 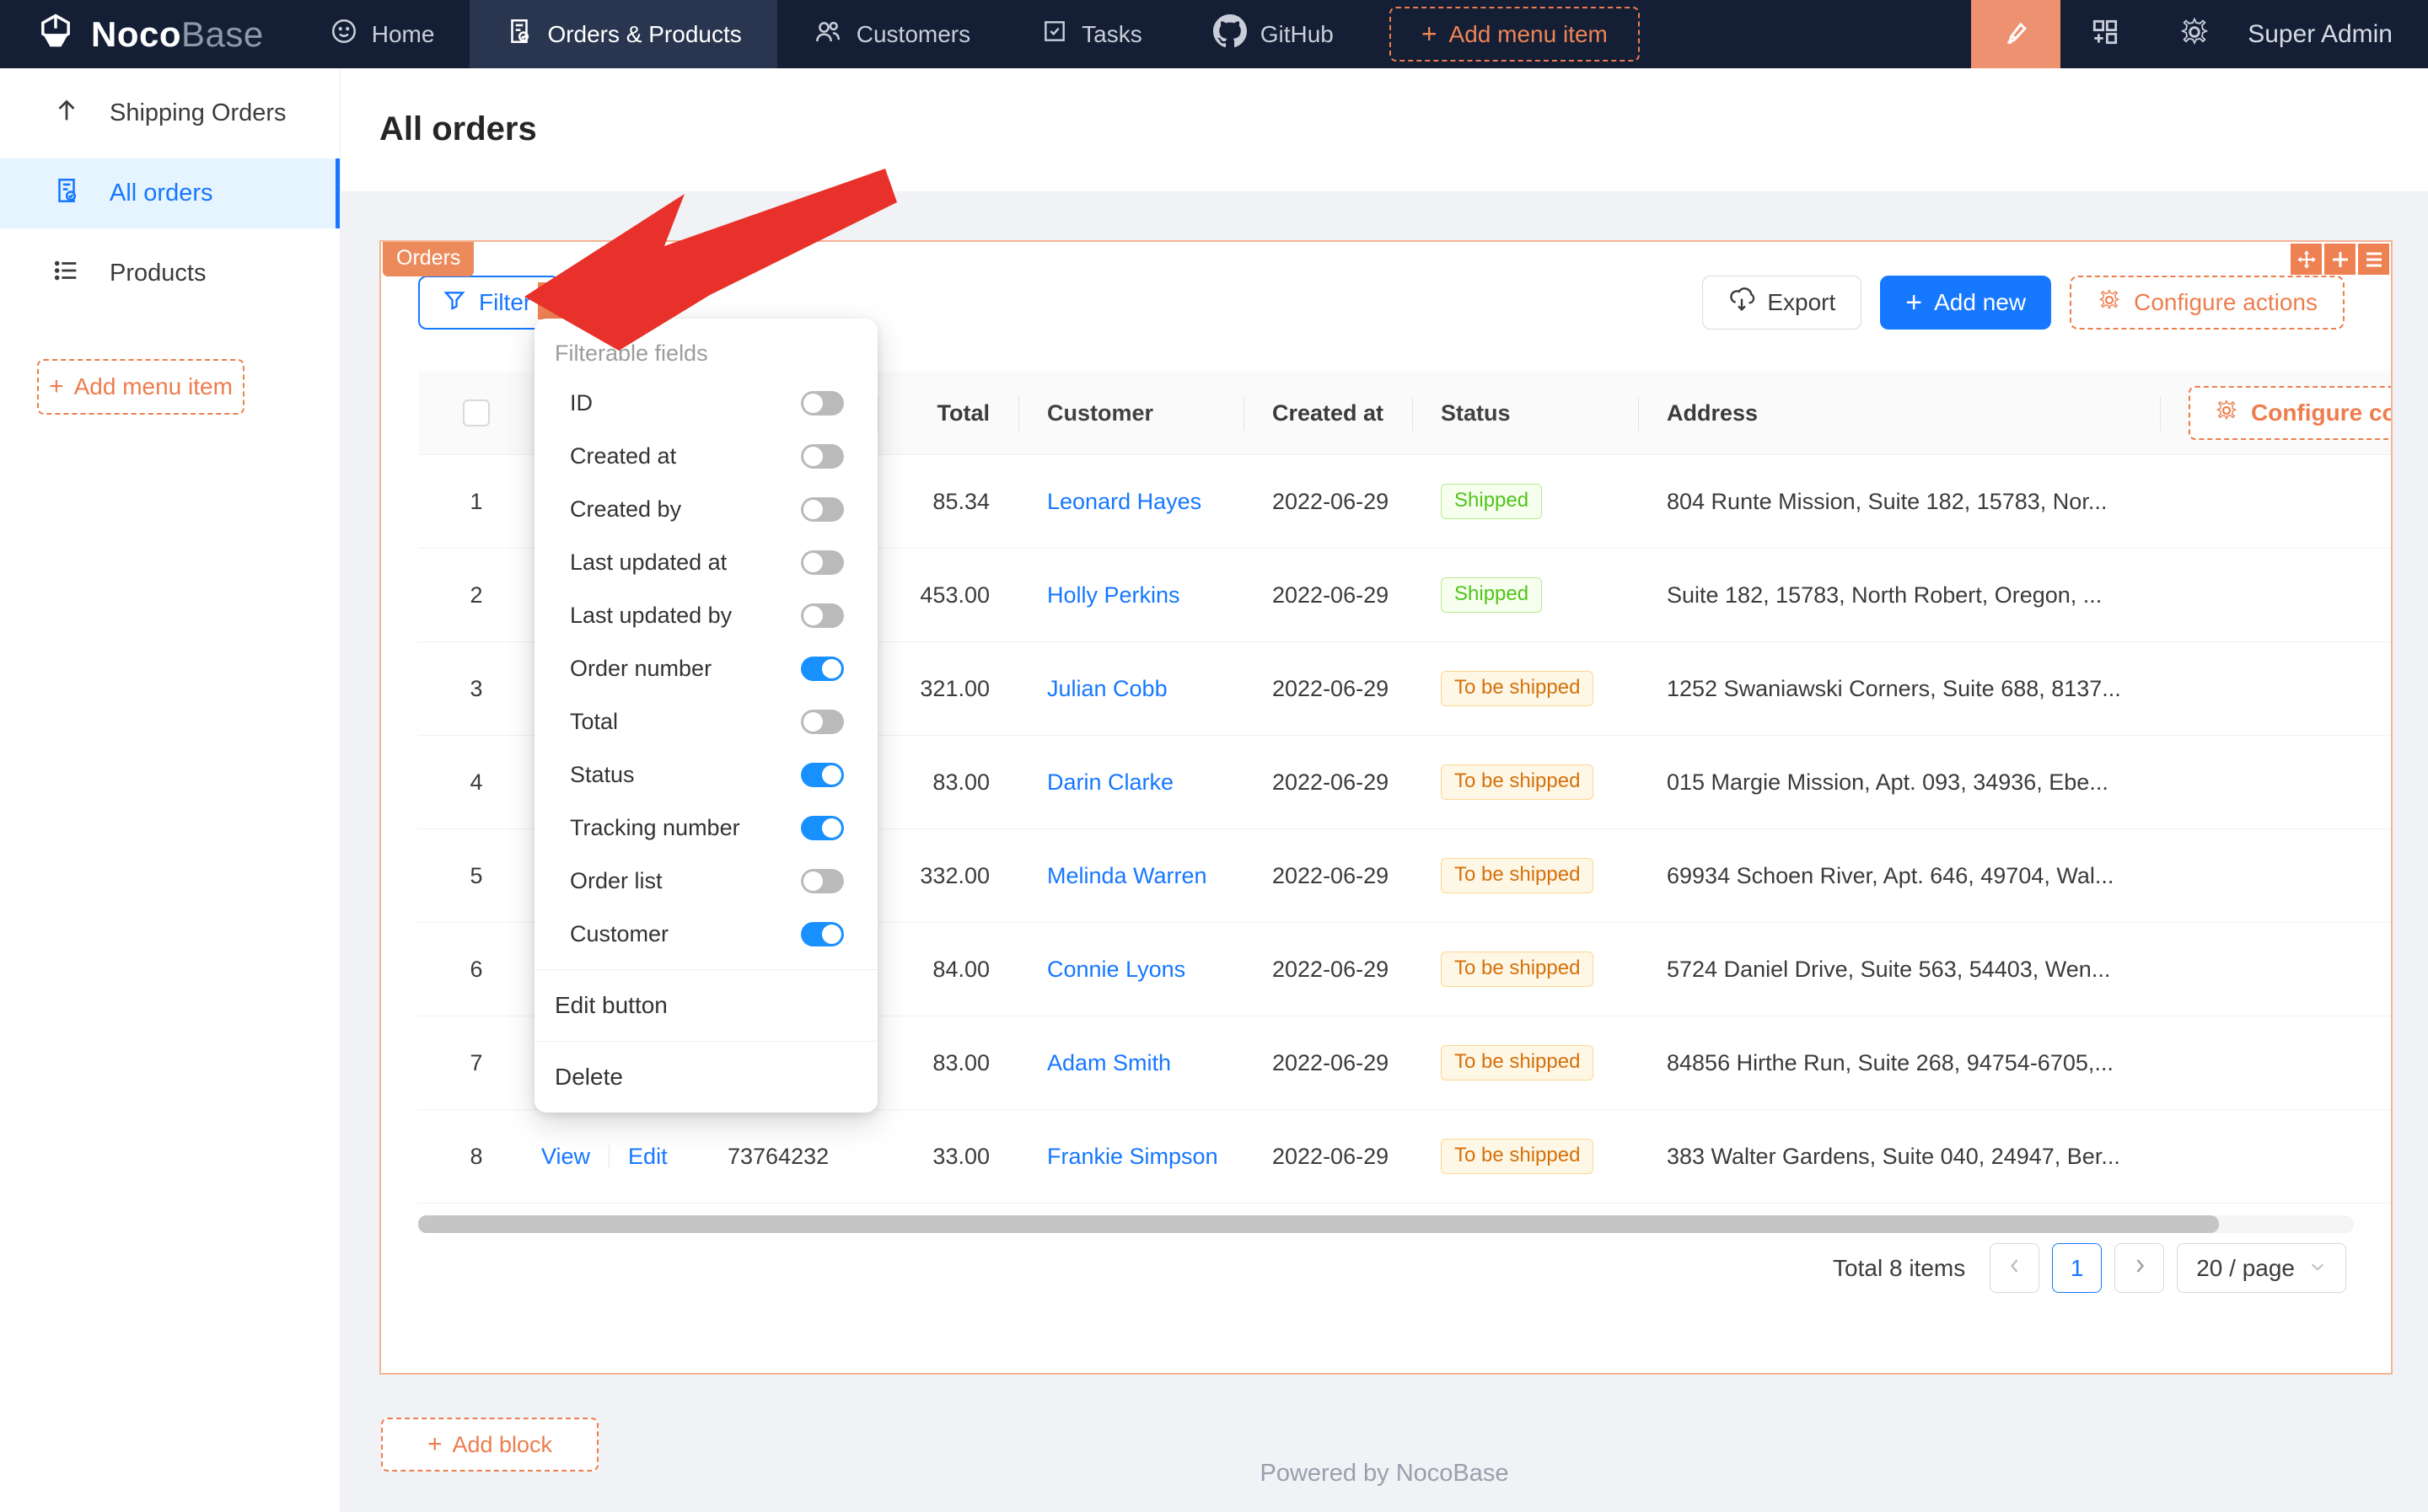 I want to click on smile-icon, so click(x=344, y=34).